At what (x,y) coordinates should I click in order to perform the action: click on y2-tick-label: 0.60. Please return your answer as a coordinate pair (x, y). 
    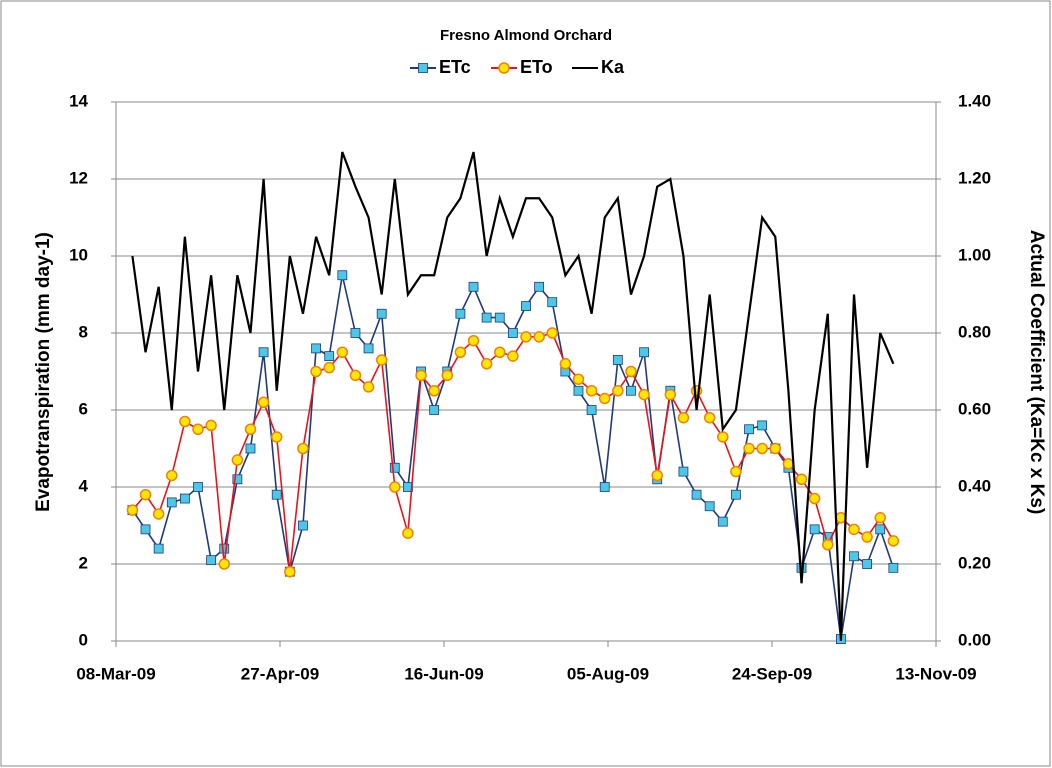
    Looking at the image, I should click on (974, 408).